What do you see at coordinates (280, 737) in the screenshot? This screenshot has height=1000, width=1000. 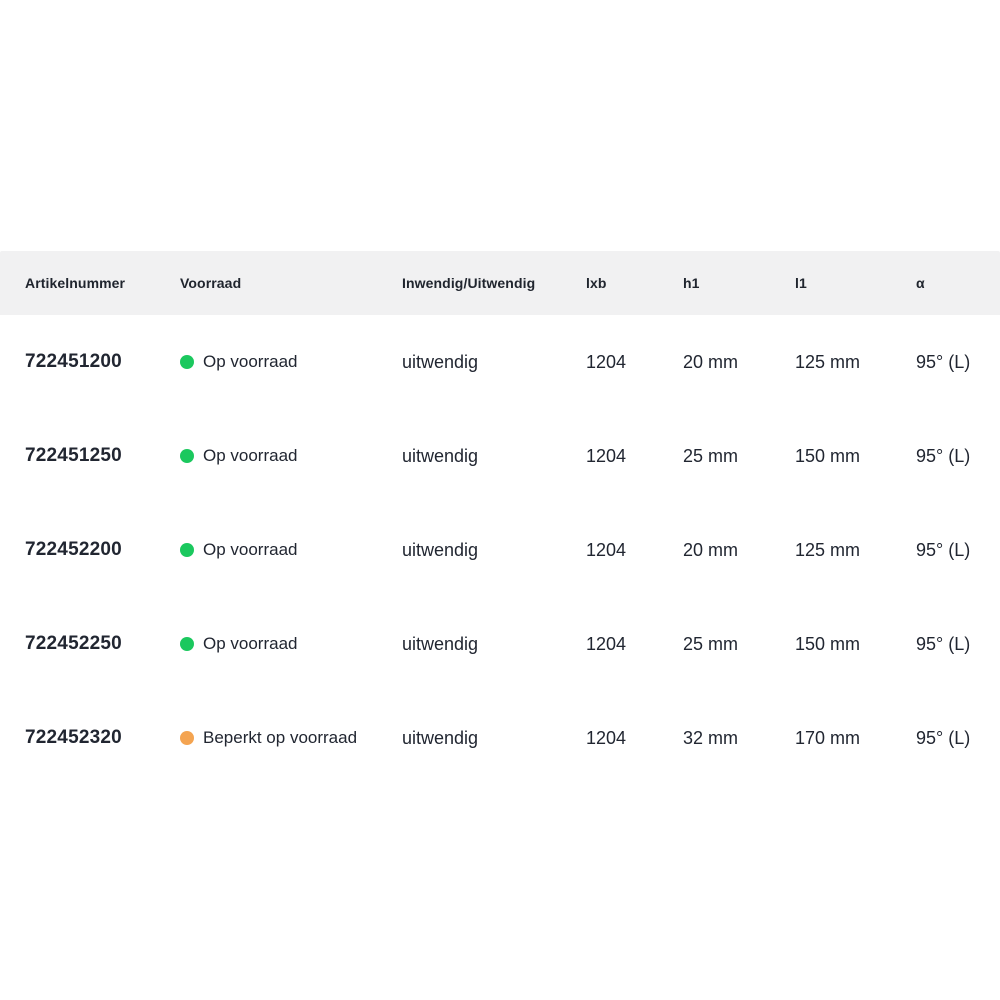 I see `stock-status-label: Beperkt op voorraad` at bounding box center [280, 737].